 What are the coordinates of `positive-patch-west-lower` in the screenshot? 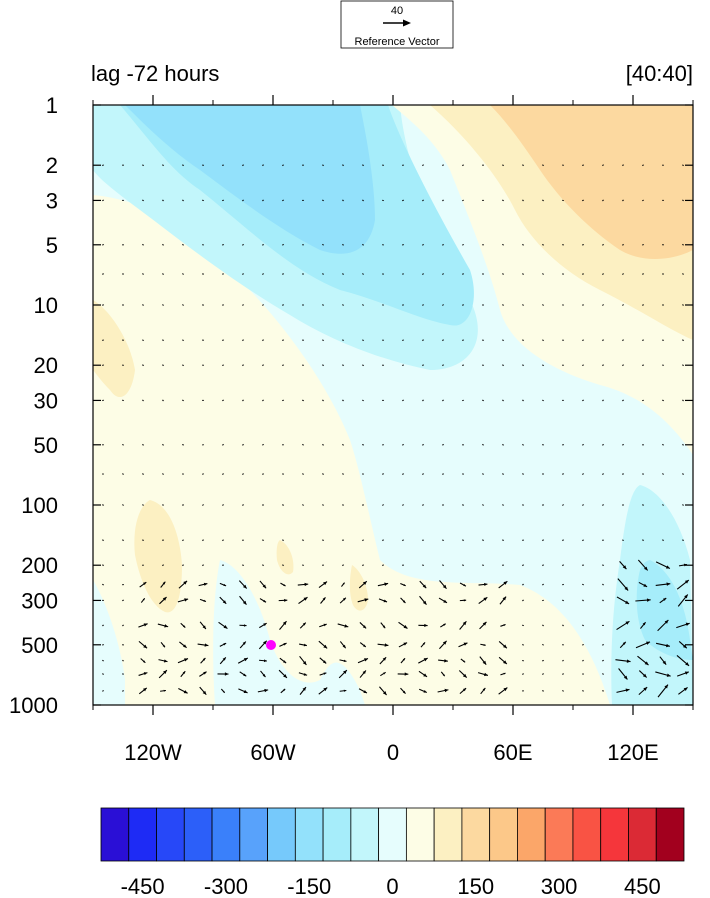 It's located at (158, 556).